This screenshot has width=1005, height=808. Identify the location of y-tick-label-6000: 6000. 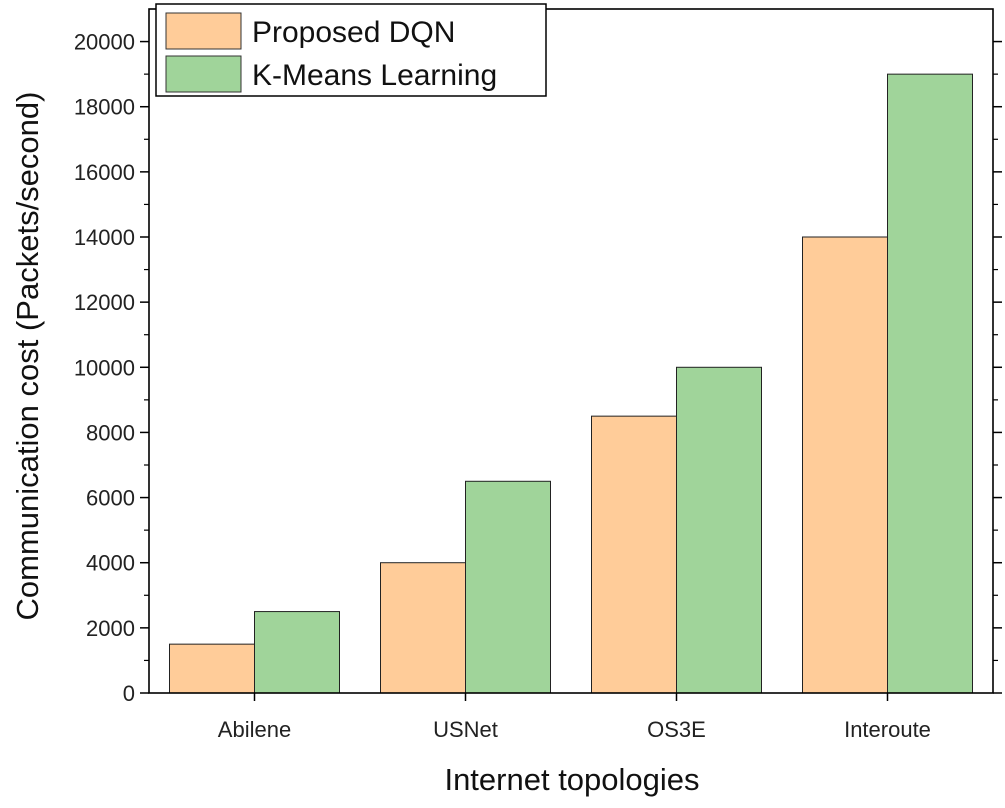
(110, 498).